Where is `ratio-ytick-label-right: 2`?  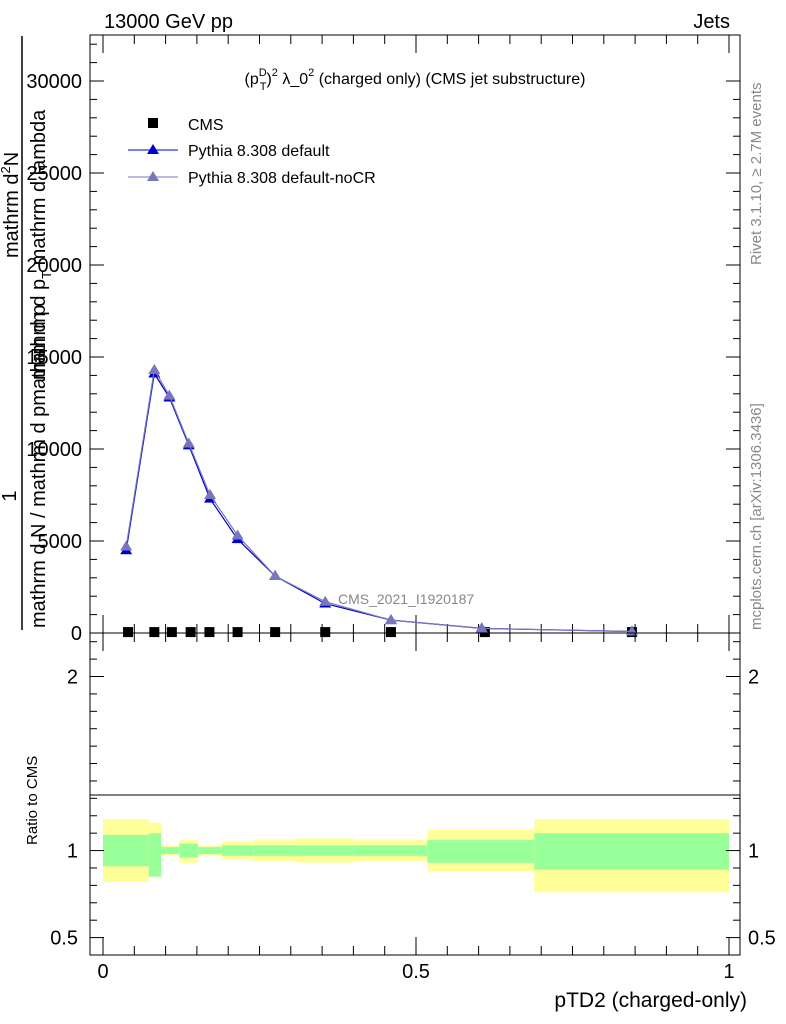 ratio-ytick-label-right: 2 is located at coordinates (753, 678).